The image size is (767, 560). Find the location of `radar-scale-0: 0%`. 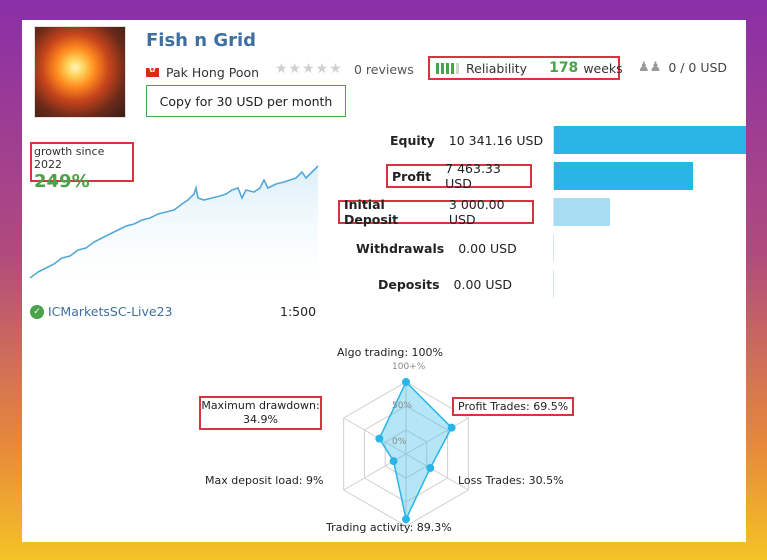

radar-scale-0: 0% is located at coordinates (399, 442).